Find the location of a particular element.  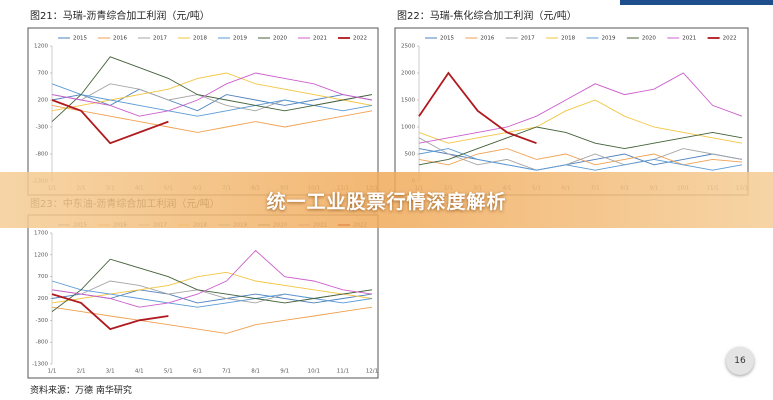

x-tick-label: 5/1 is located at coordinates (168, 372).